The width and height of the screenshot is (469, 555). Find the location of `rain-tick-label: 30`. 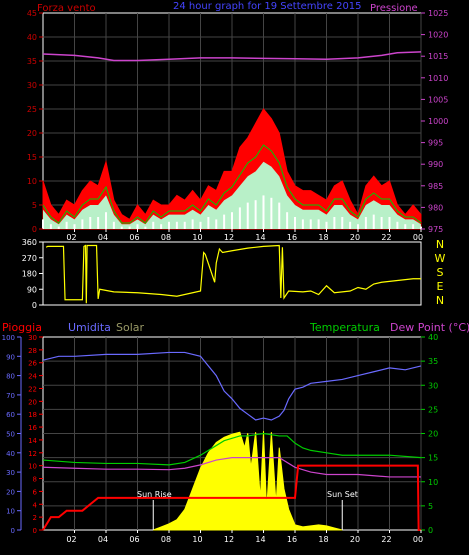

rain-tick-label: 30 is located at coordinates (32, 338).